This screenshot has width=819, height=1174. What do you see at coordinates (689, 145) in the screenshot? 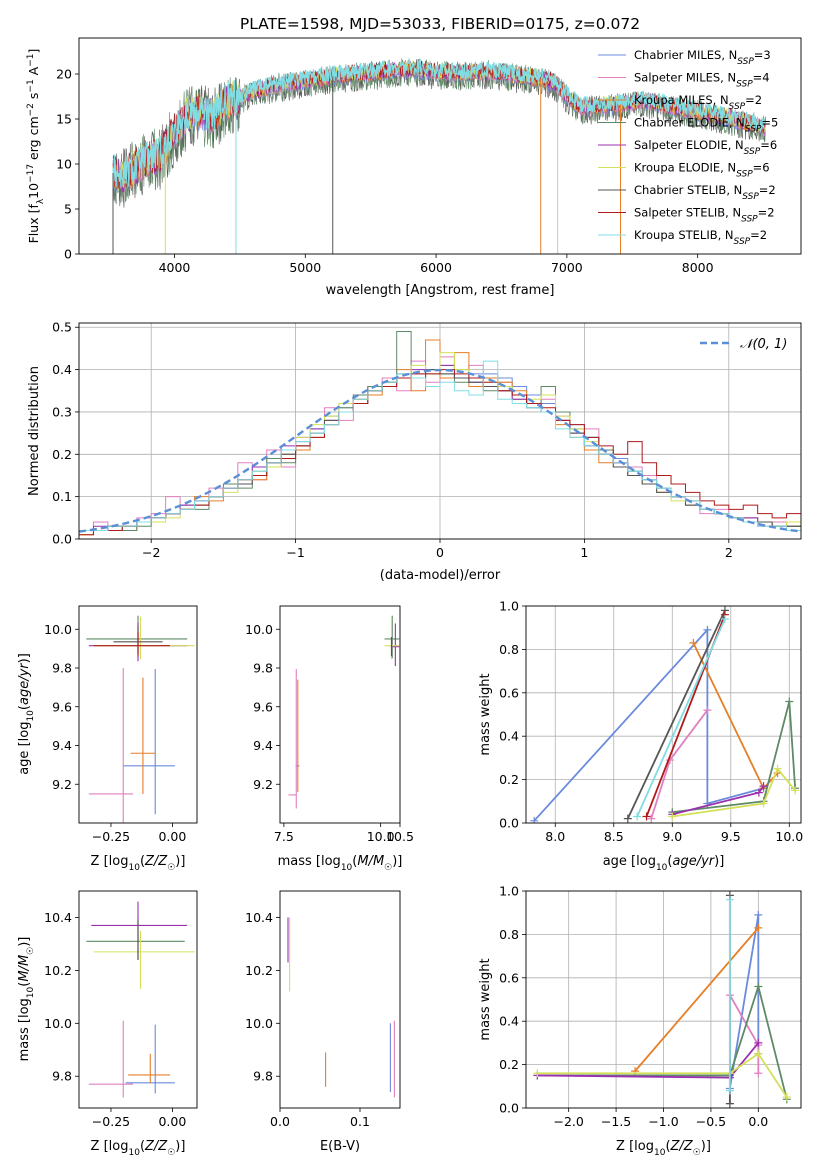
I see `label-fragment: Salpeter ELODIE, N` at bounding box center [689, 145].